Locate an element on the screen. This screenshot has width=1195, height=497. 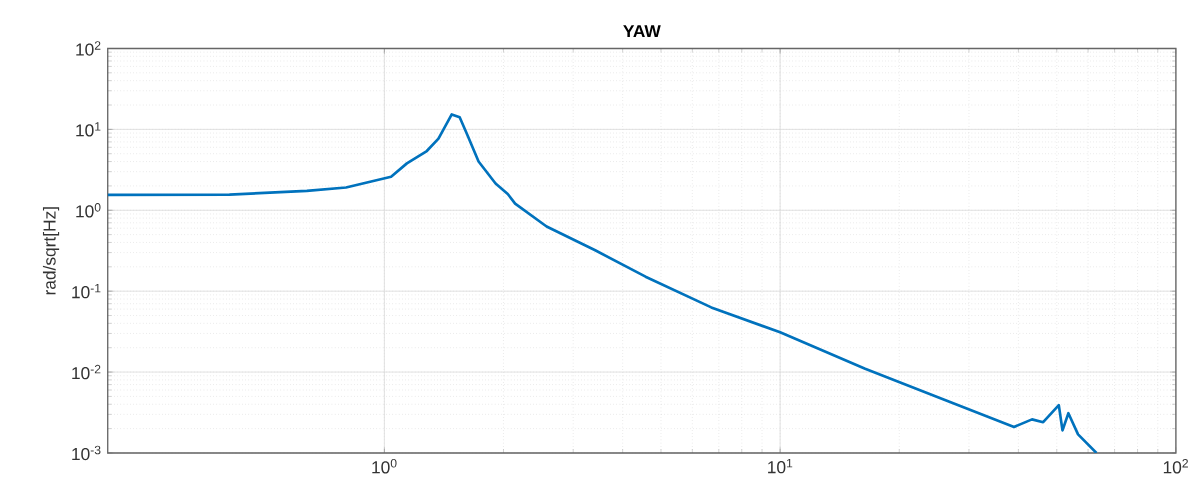
x-tick-label: 10$^{2}$ is located at coordinates (1175, 466).